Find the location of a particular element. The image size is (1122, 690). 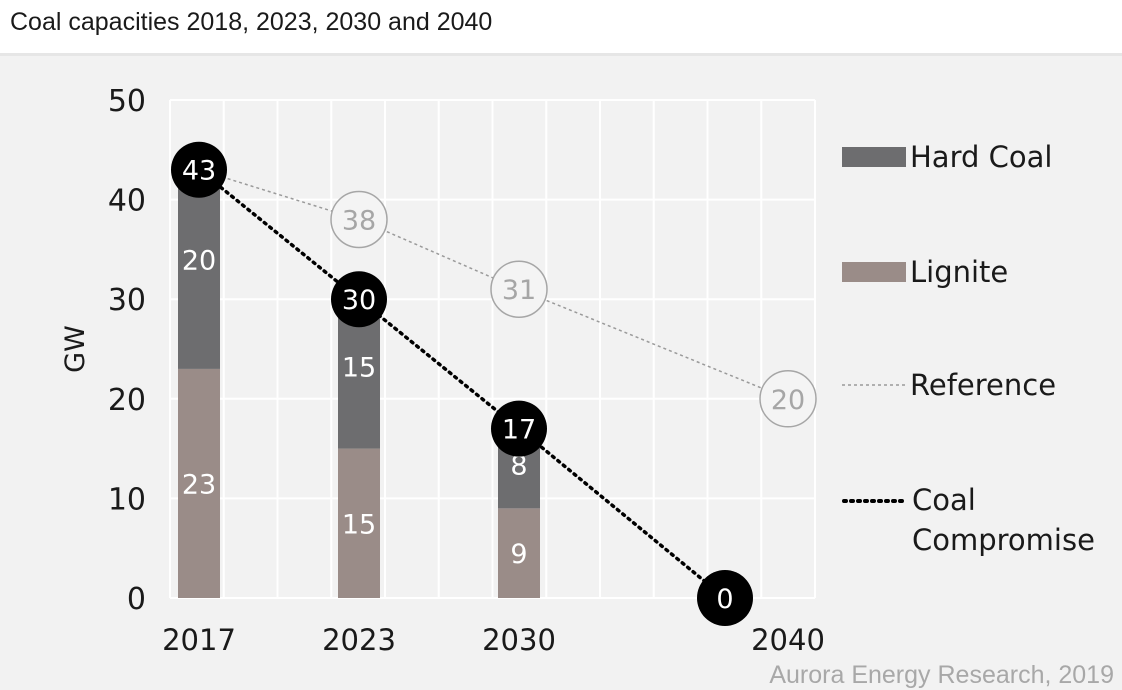

coal-compromise-label: 43 is located at coordinates (199, 171).